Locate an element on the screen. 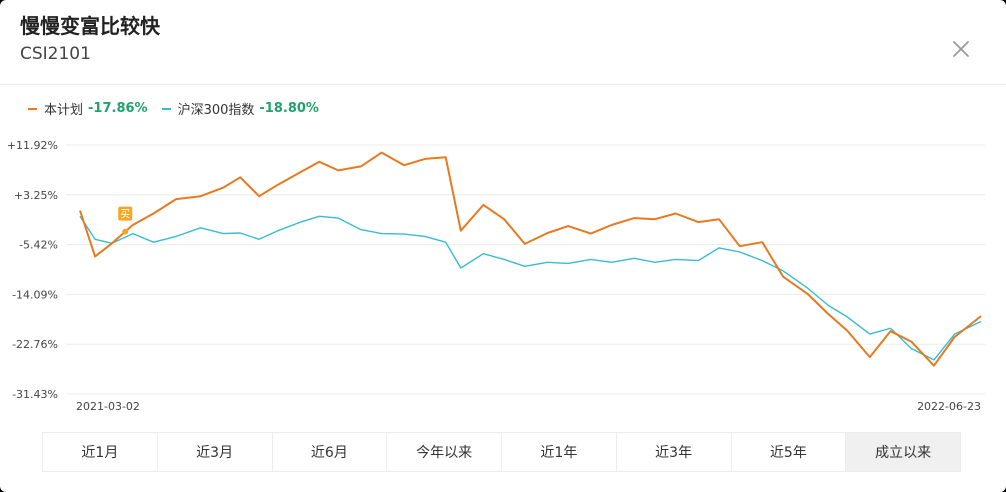  tab-since-inception: 成立以来 is located at coordinates (903, 452).